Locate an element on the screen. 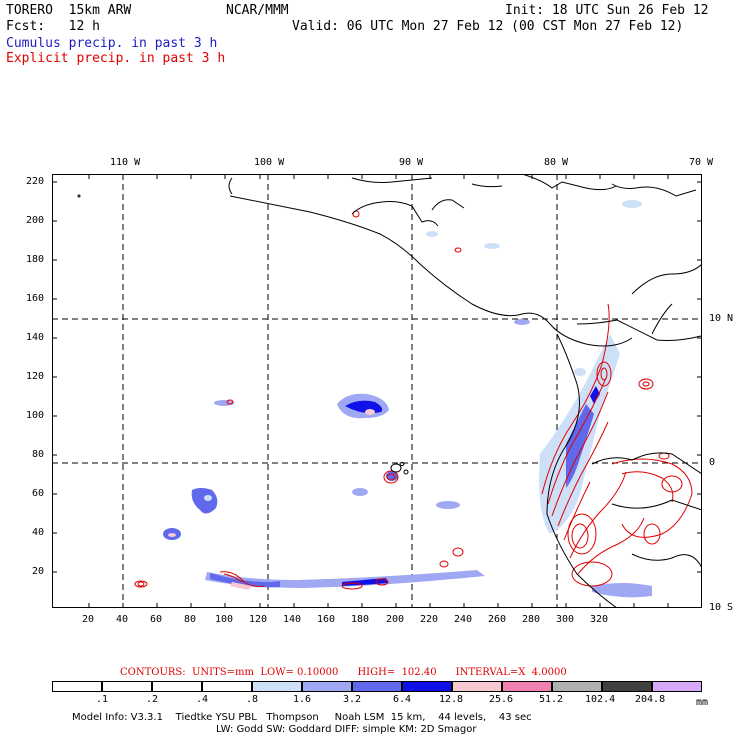 The width and height of the screenshot is (740, 740). x-tick-label: 80 is located at coordinates (190, 619).